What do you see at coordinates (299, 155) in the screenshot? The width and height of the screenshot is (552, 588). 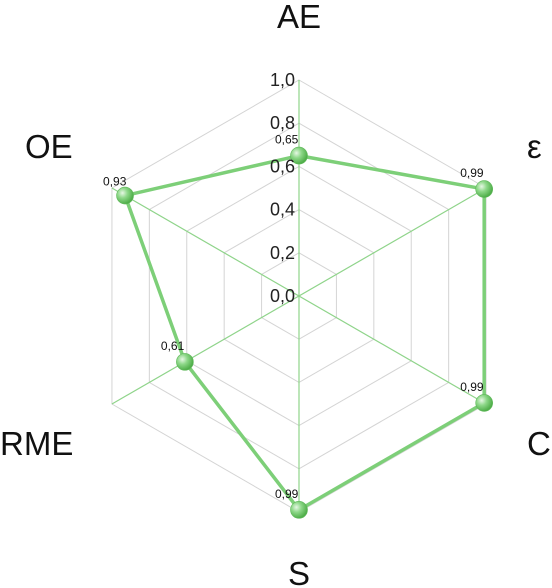 I see `data-point-AE` at bounding box center [299, 155].